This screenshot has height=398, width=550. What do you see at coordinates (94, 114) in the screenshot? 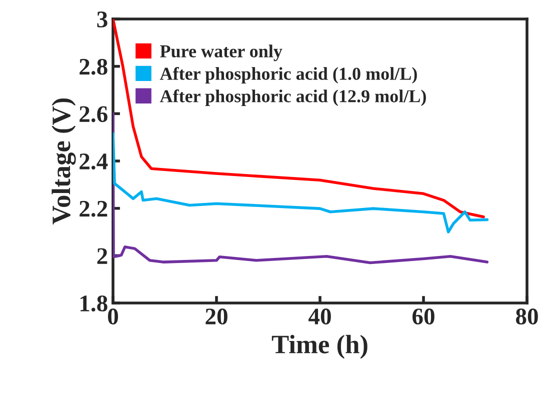
I see `y-tick-label: 2.6` at bounding box center [94, 114].